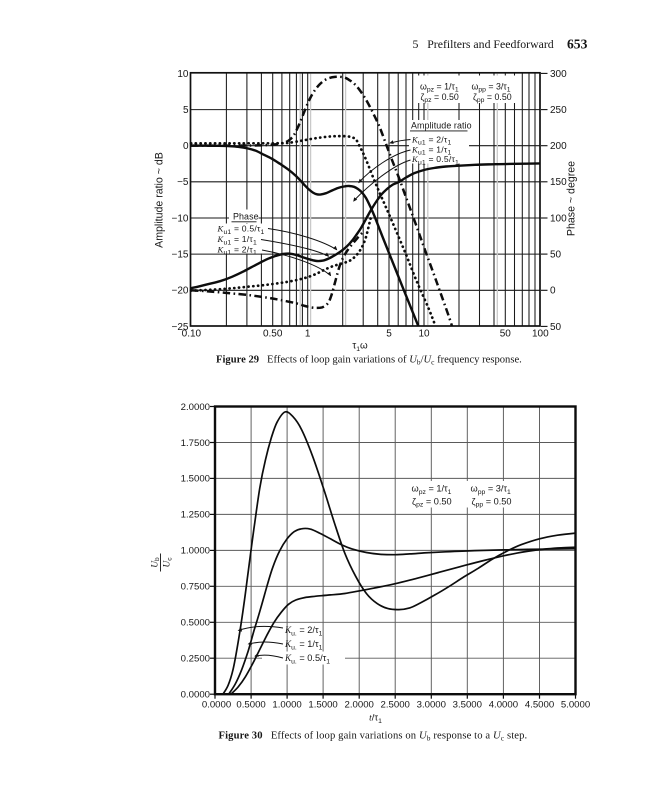 The height and width of the screenshot is (805, 647). Describe the element at coordinates (180, 327) in the screenshot. I see `svg-text: −25` at that location.